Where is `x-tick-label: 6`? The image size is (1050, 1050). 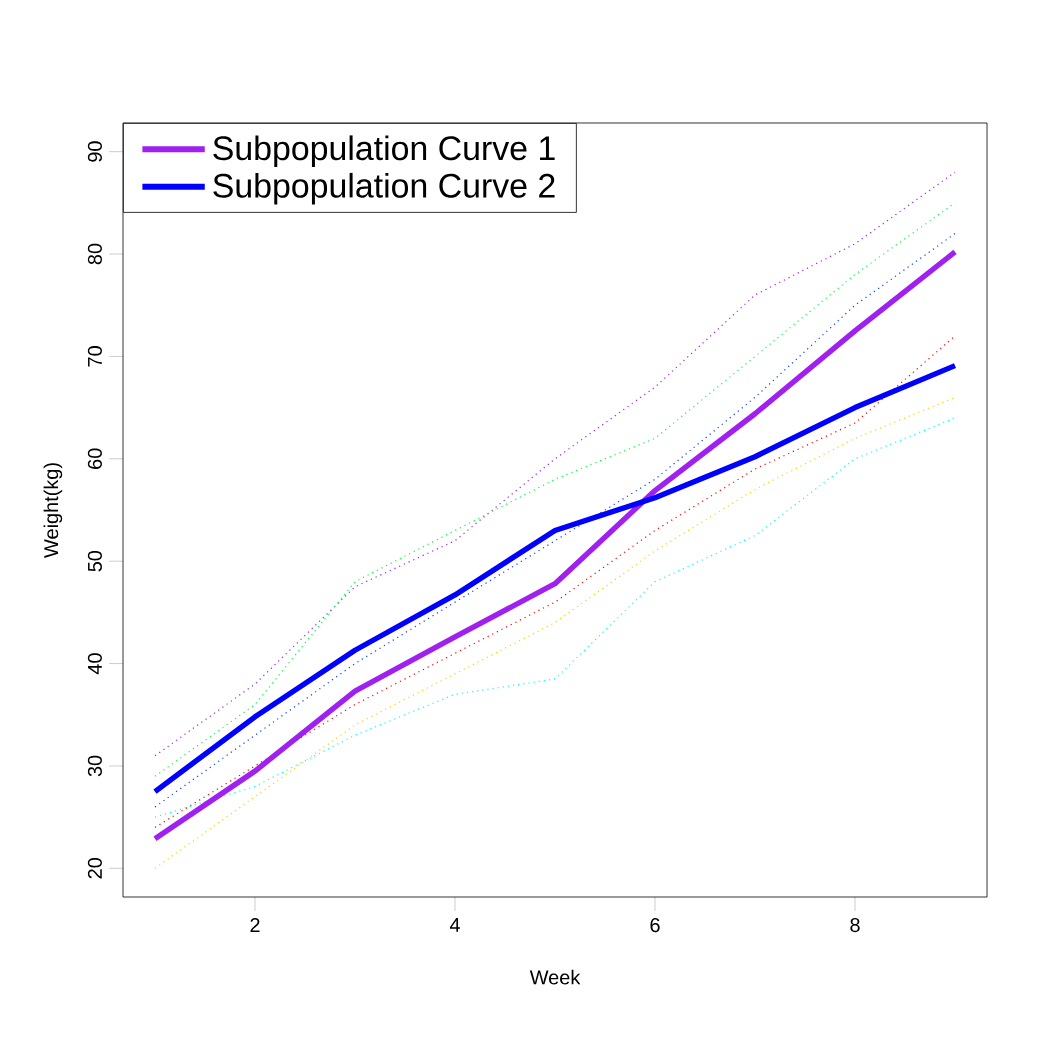
x-tick-label: 6 is located at coordinates (655, 925).